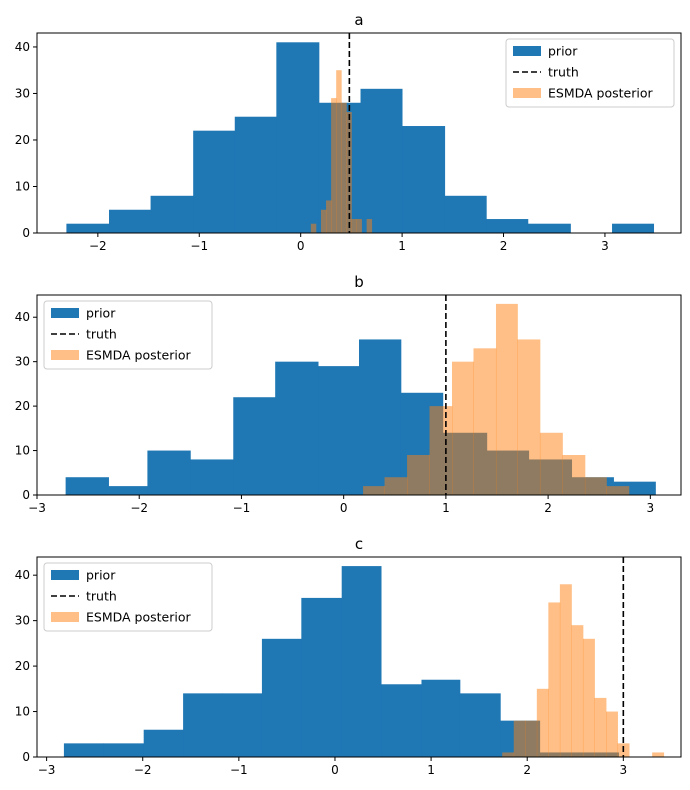 The width and height of the screenshot is (690, 790). I want to click on chart-title: a, so click(358, 20).